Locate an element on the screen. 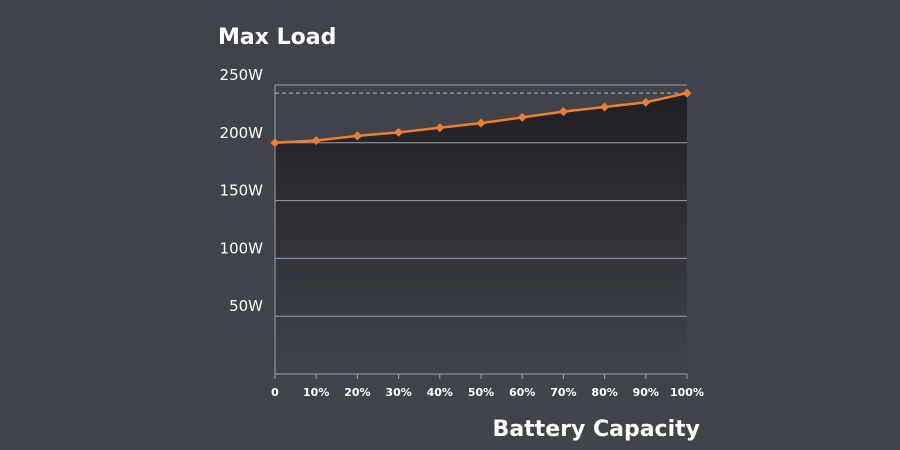  y-tick-label: 50W is located at coordinates (246, 306).